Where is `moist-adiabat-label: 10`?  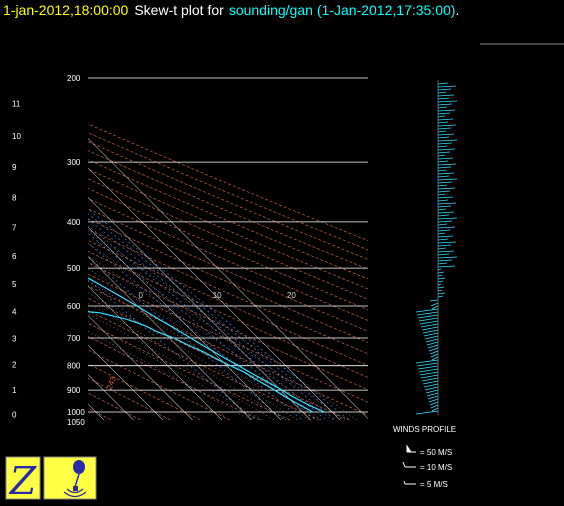 moist-adiabat-label: 10 is located at coordinates (217, 295).